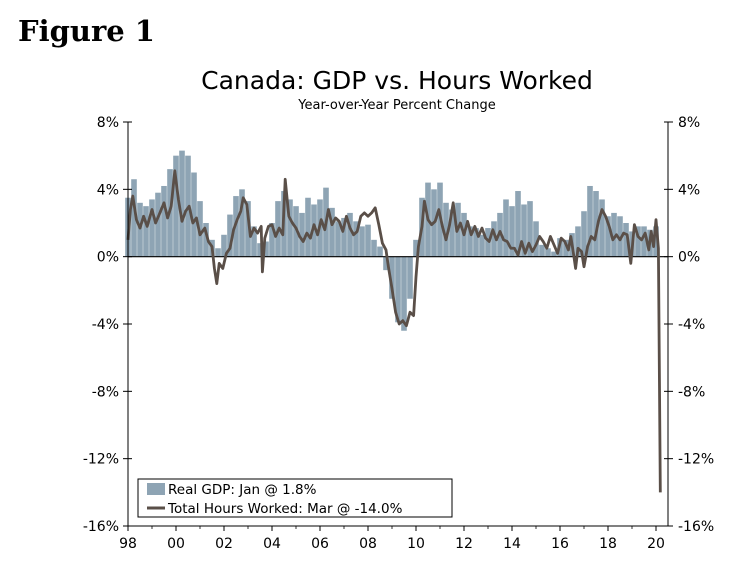  Describe the element at coordinates (691, 392) in the screenshot. I see `right-tick-label: -8%` at that location.